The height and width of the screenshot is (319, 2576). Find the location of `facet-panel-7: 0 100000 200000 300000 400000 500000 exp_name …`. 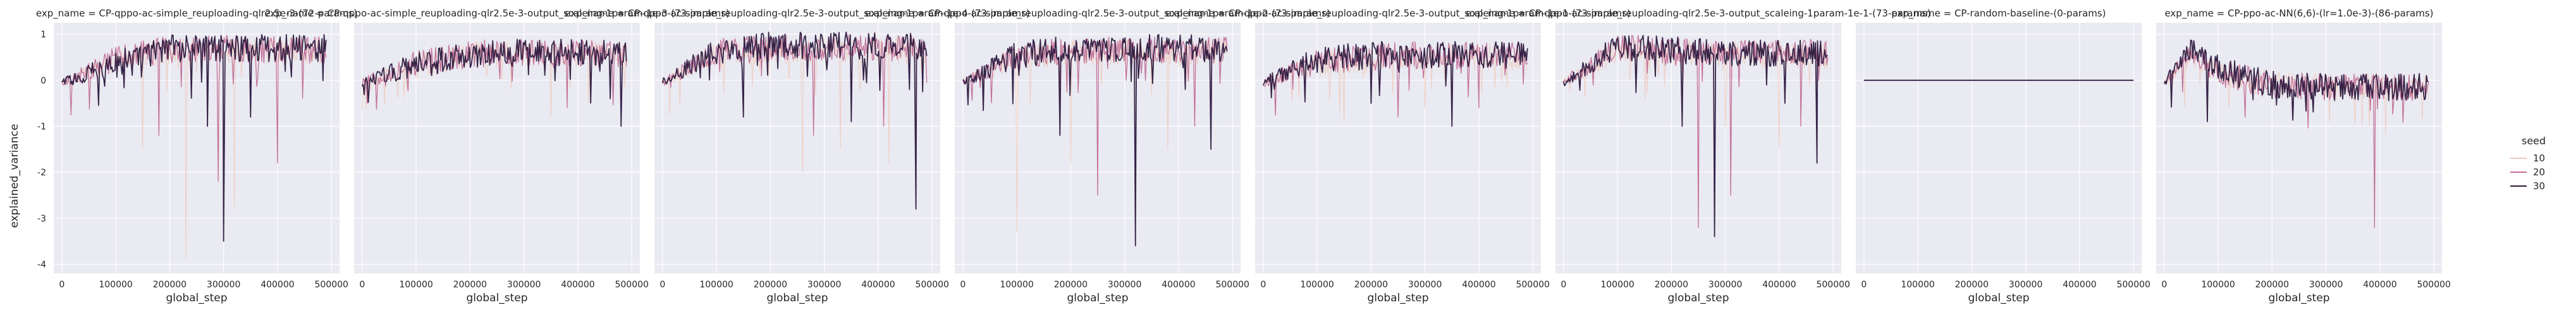

facet-panel-7: 0 100000 200000 300000 400000 500000 exp_name … is located at coordinates (2303, 156).